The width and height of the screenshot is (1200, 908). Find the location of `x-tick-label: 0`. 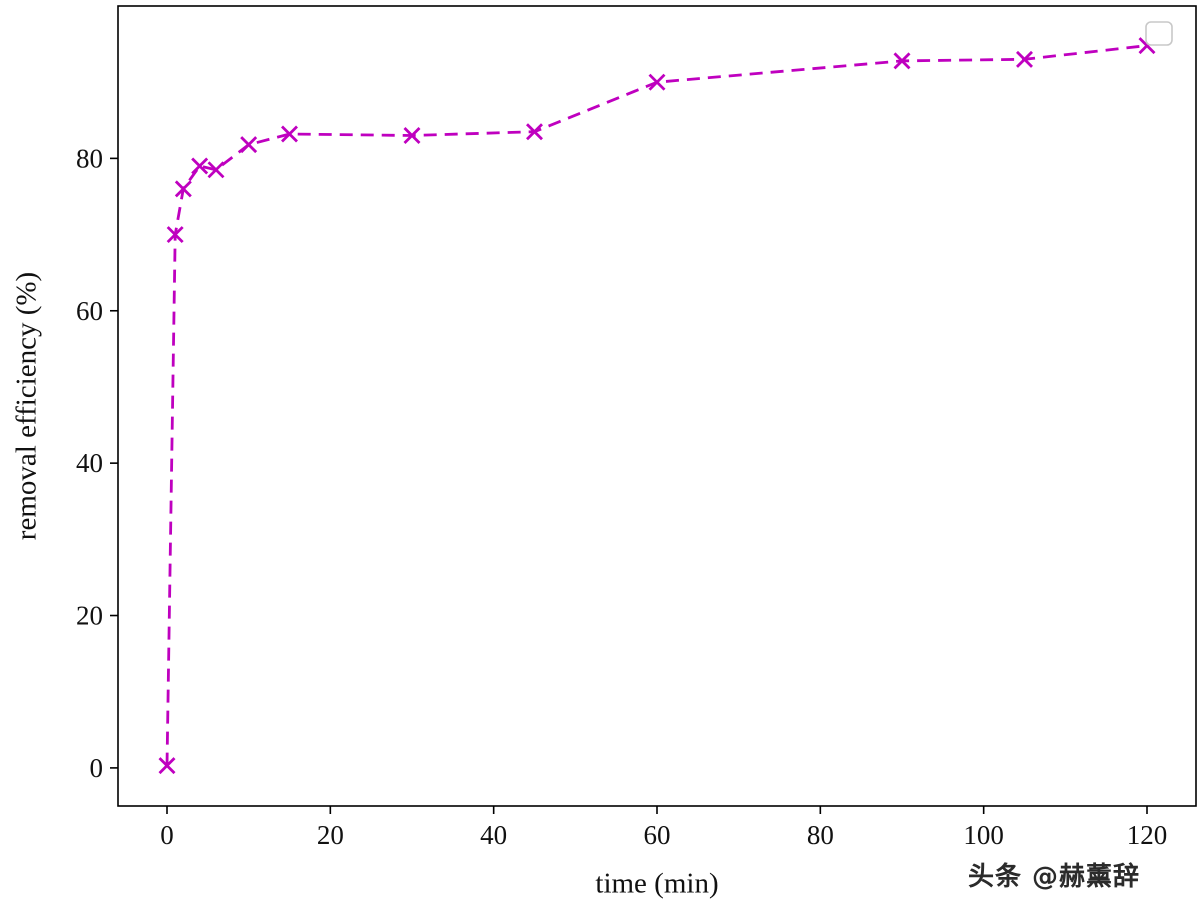

x-tick-label: 0 is located at coordinates (167, 835).